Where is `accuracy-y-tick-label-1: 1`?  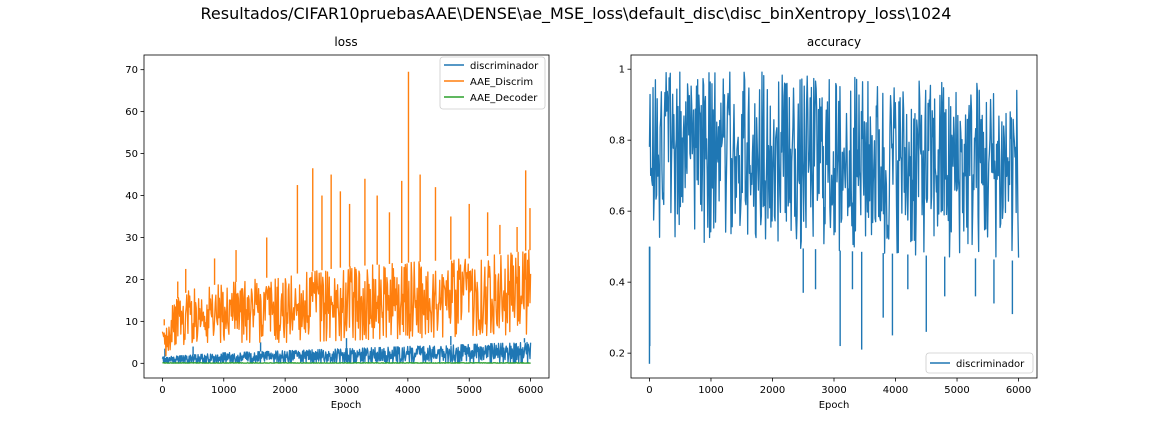 accuracy-y-tick-label-1: 1 is located at coordinates (622, 70).